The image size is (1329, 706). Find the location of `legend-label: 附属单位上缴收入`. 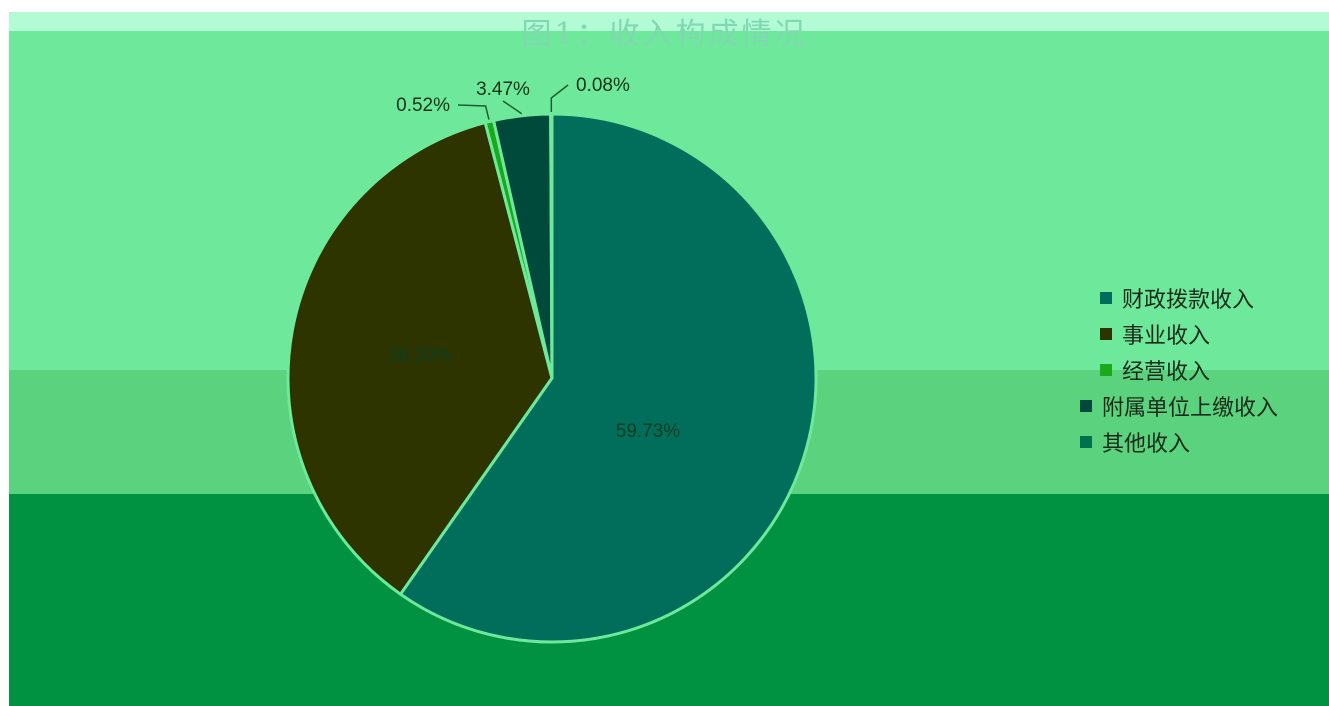

legend-label: 附属单位上缴收入 is located at coordinates (1190, 408).